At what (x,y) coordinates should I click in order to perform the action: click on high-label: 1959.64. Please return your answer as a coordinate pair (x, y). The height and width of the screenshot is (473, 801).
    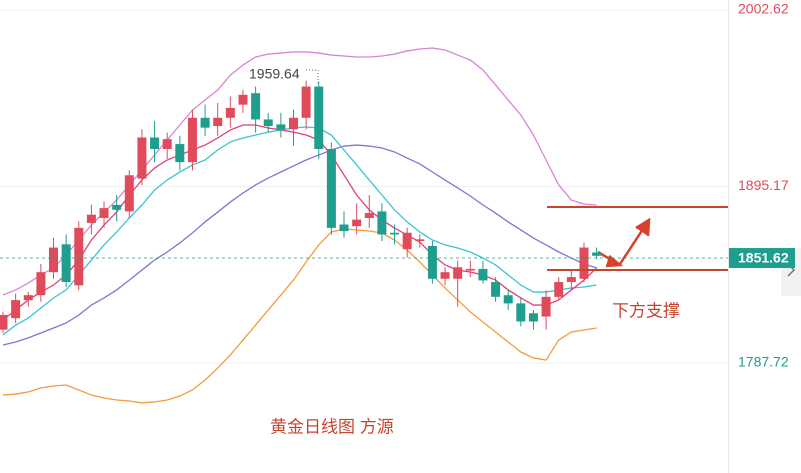
    Looking at the image, I should click on (274, 74).